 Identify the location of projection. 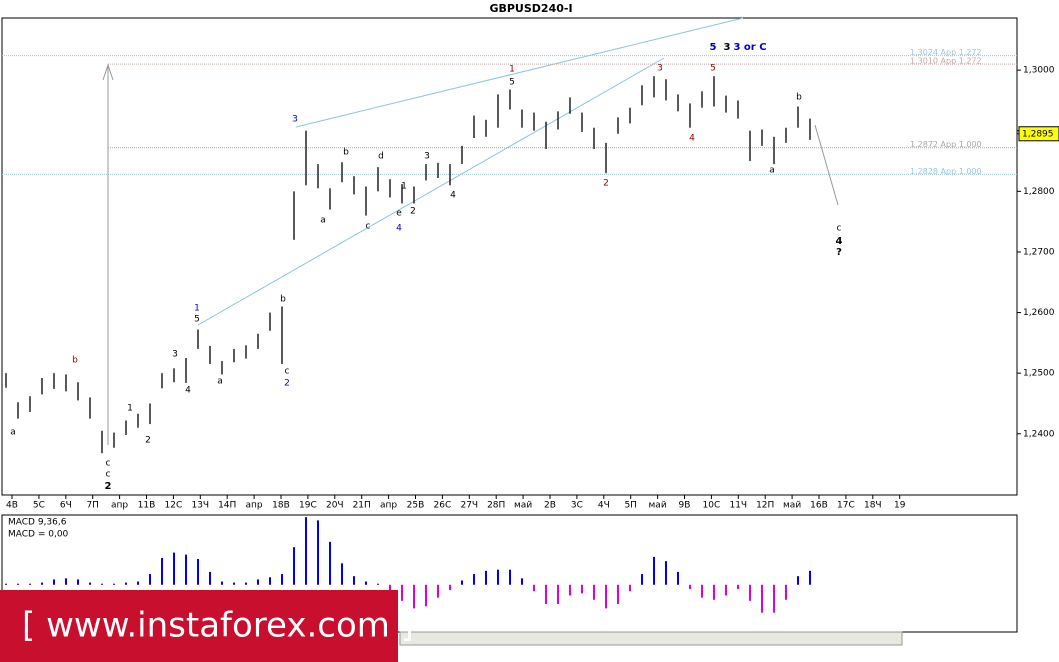
(826, 165).